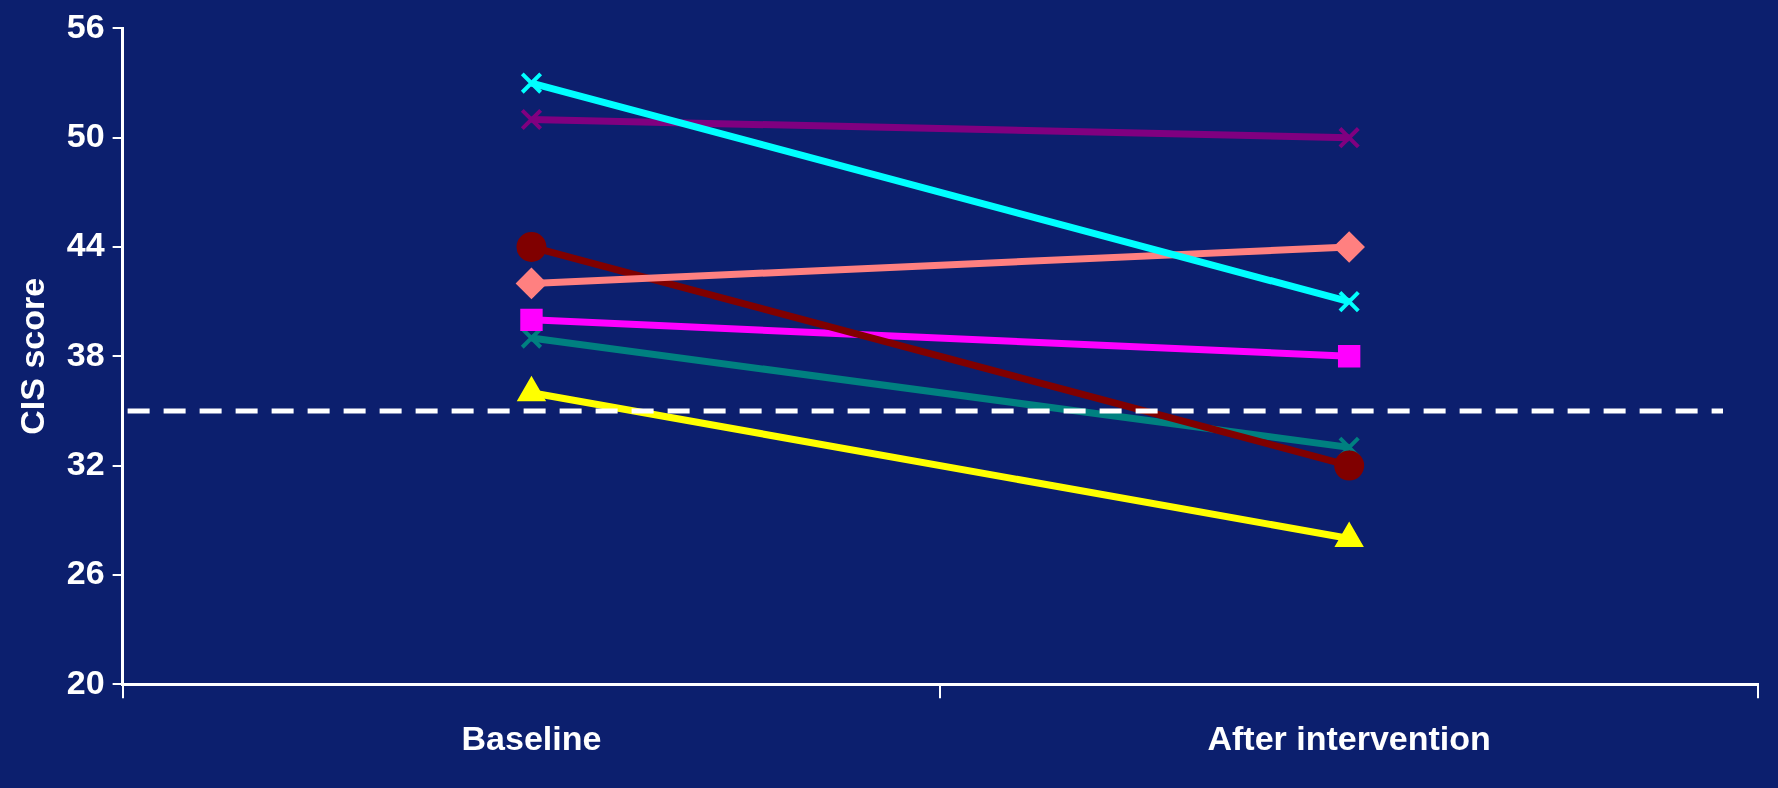 This screenshot has height=788, width=1778. I want to click on y-tick-label: 50, so click(85, 135).